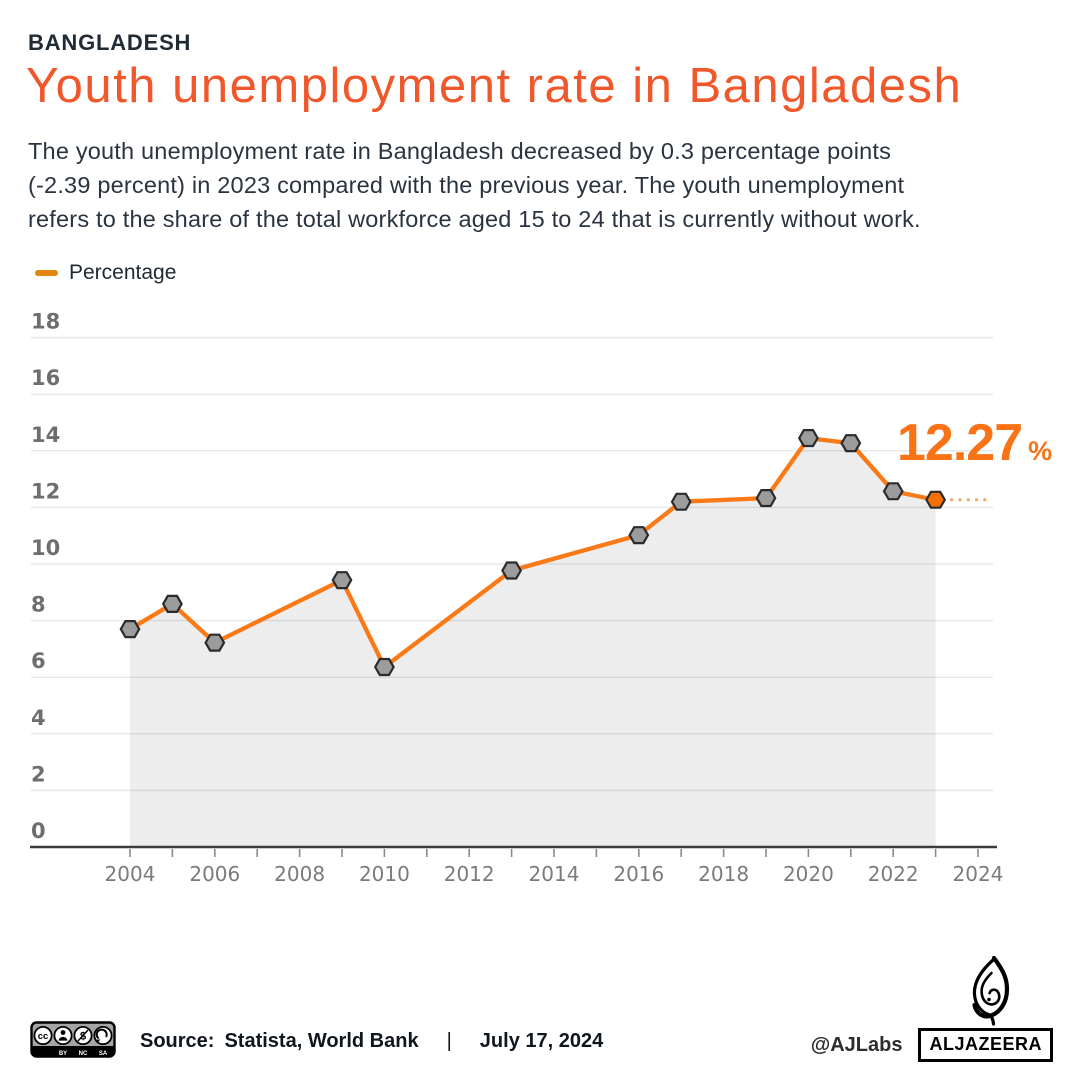  What do you see at coordinates (893, 491) in the screenshot?
I see `data-point-2022` at bounding box center [893, 491].